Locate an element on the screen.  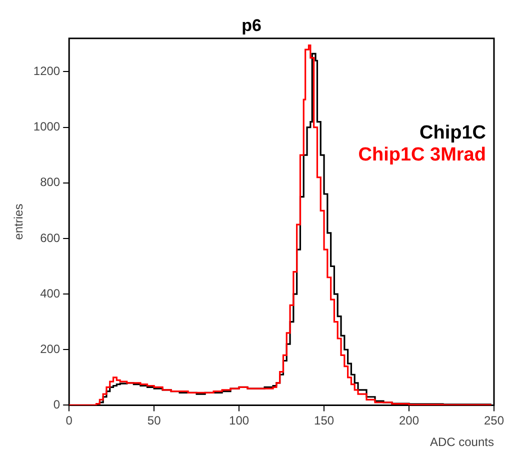
y-tick-label: 1000 is located at coordinates (46, 127).